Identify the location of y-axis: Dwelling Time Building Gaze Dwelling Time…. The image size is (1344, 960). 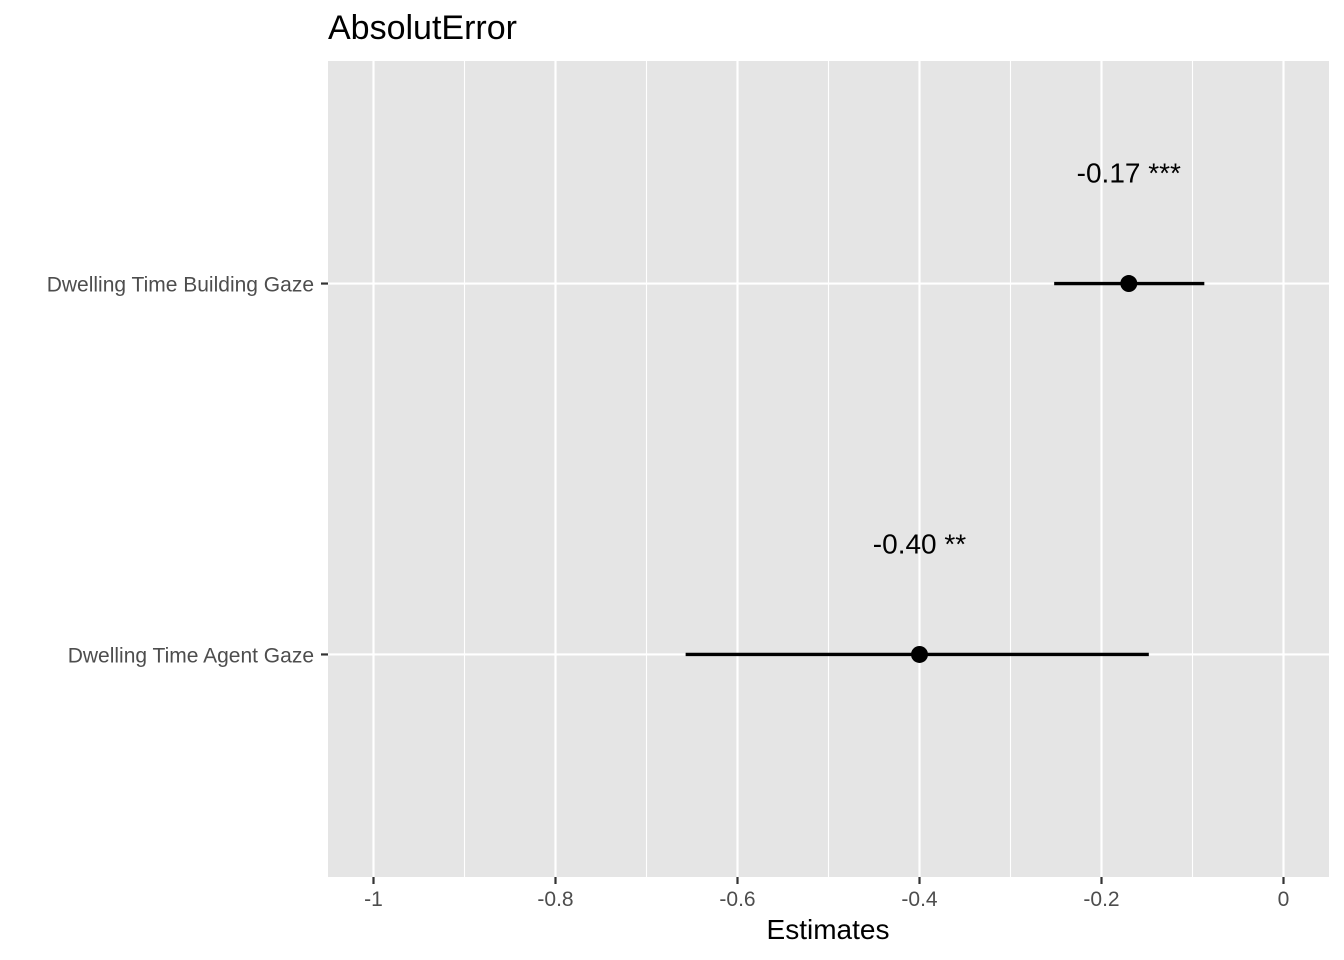
(187, 470).